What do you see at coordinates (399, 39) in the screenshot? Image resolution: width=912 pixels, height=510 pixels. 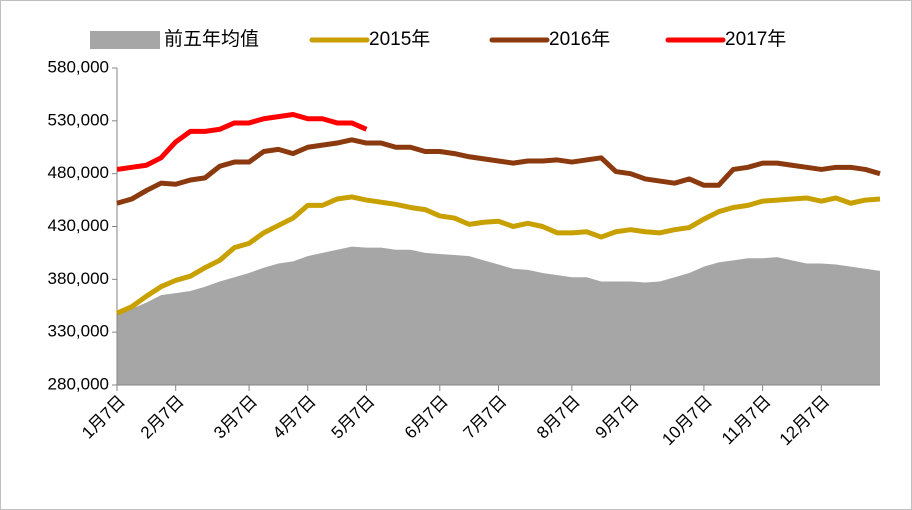 I see `legend-label: 2015年` at bounding box center [399, 39].